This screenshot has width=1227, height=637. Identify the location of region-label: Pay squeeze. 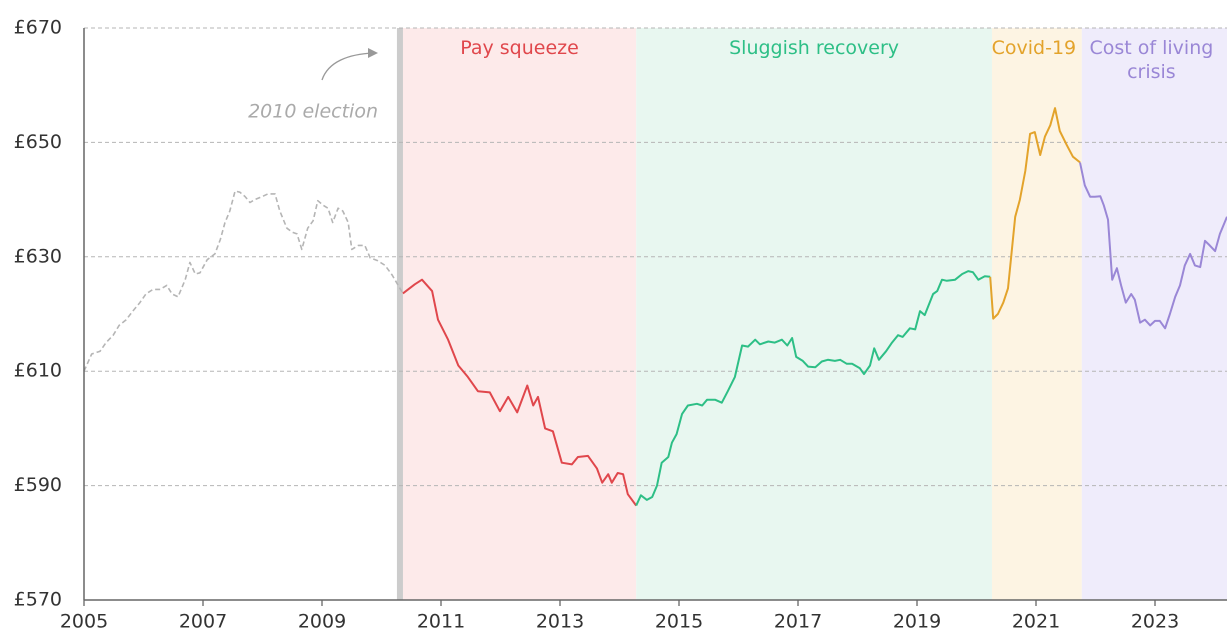
(519, 48).